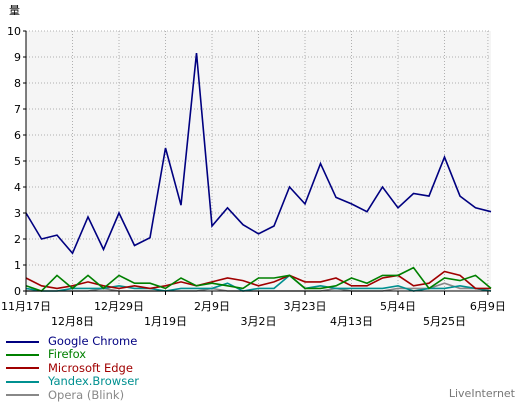  Describe the element at coordinates (94, 381) in the screenshot. I see `legend-label: Yandex.Browser` at that location.